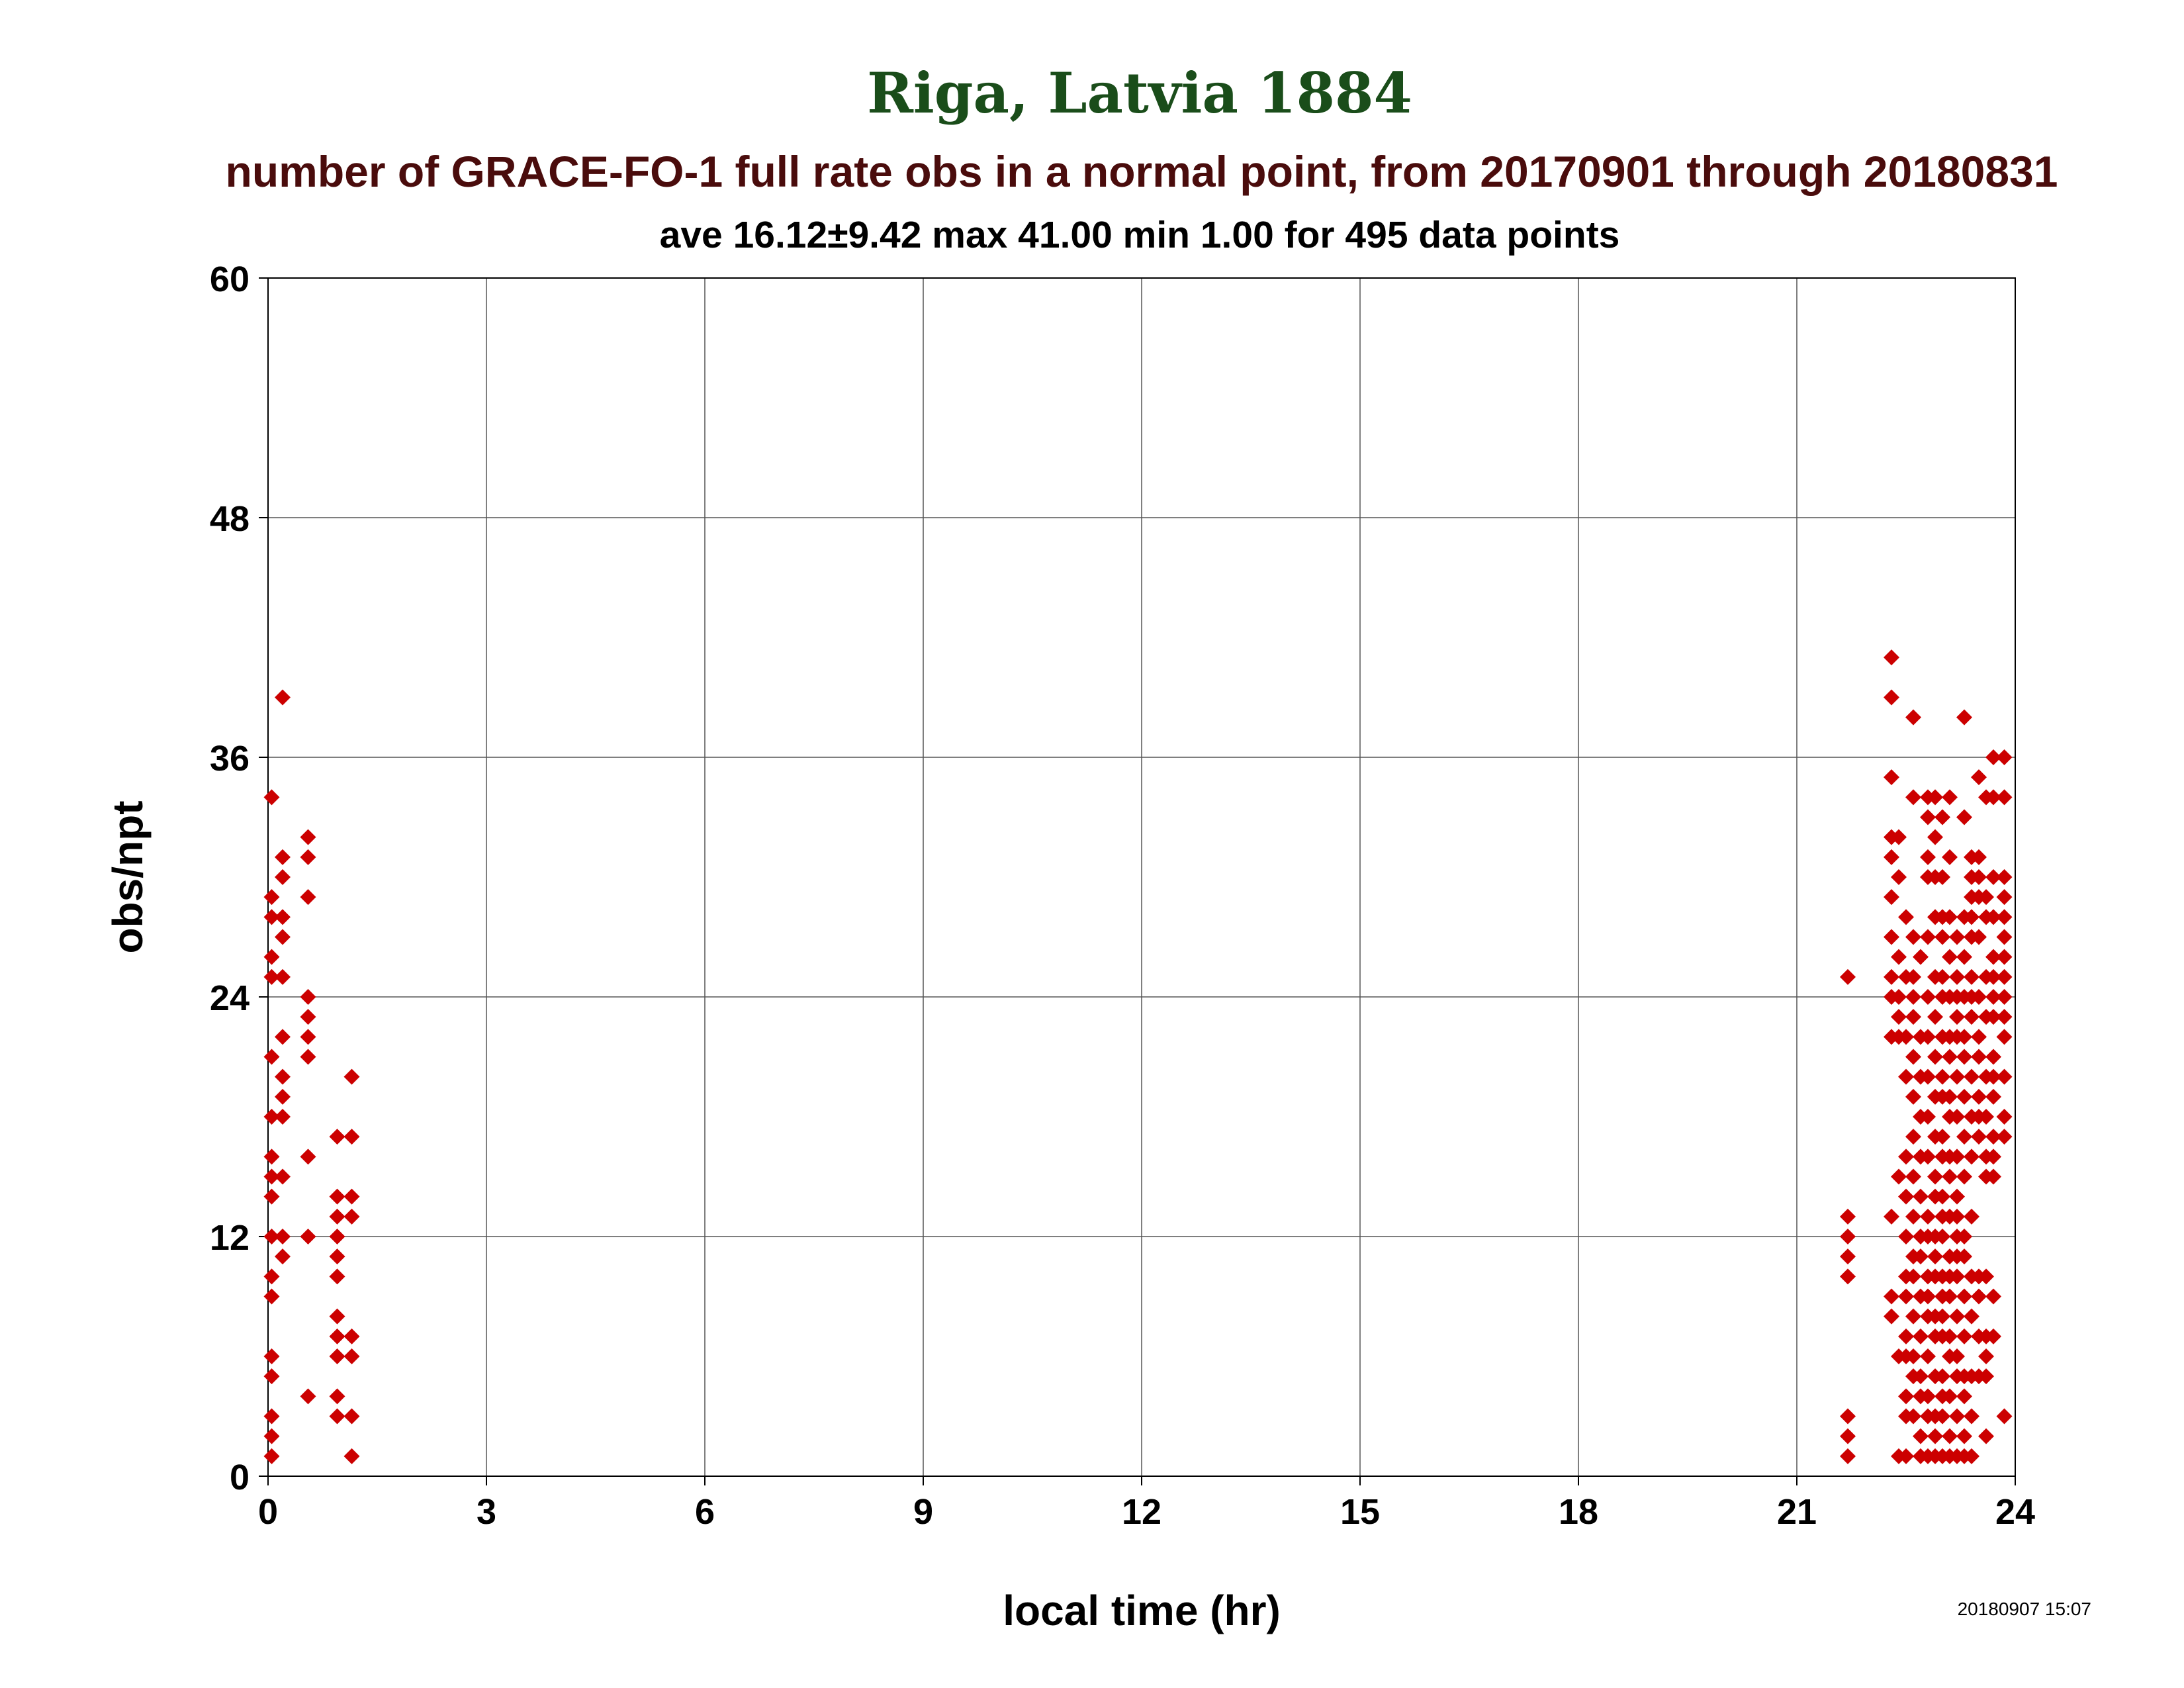 The image size is (2184, 1688). Describe the element at coordinates (230, 519) in the screenshot. I see `y-tick-label: 48` at that location.